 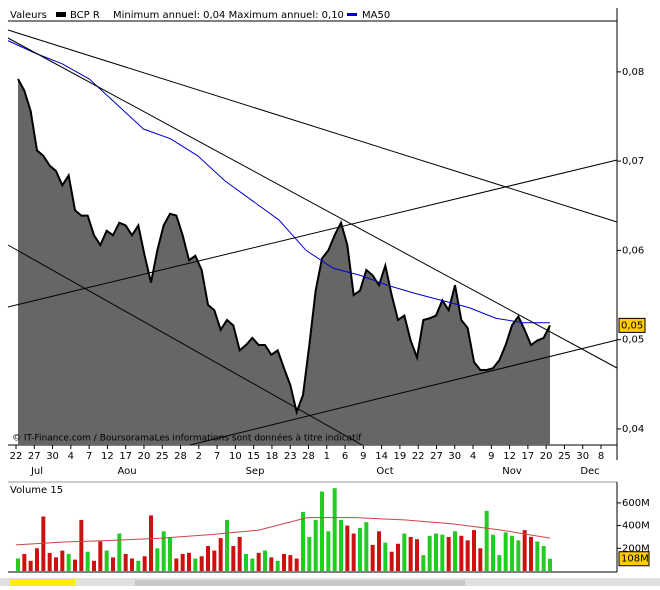 What do you see at coordinates (300, 583) in the screenshot?
I see `scroll-track` at bounding box center [300, 583].